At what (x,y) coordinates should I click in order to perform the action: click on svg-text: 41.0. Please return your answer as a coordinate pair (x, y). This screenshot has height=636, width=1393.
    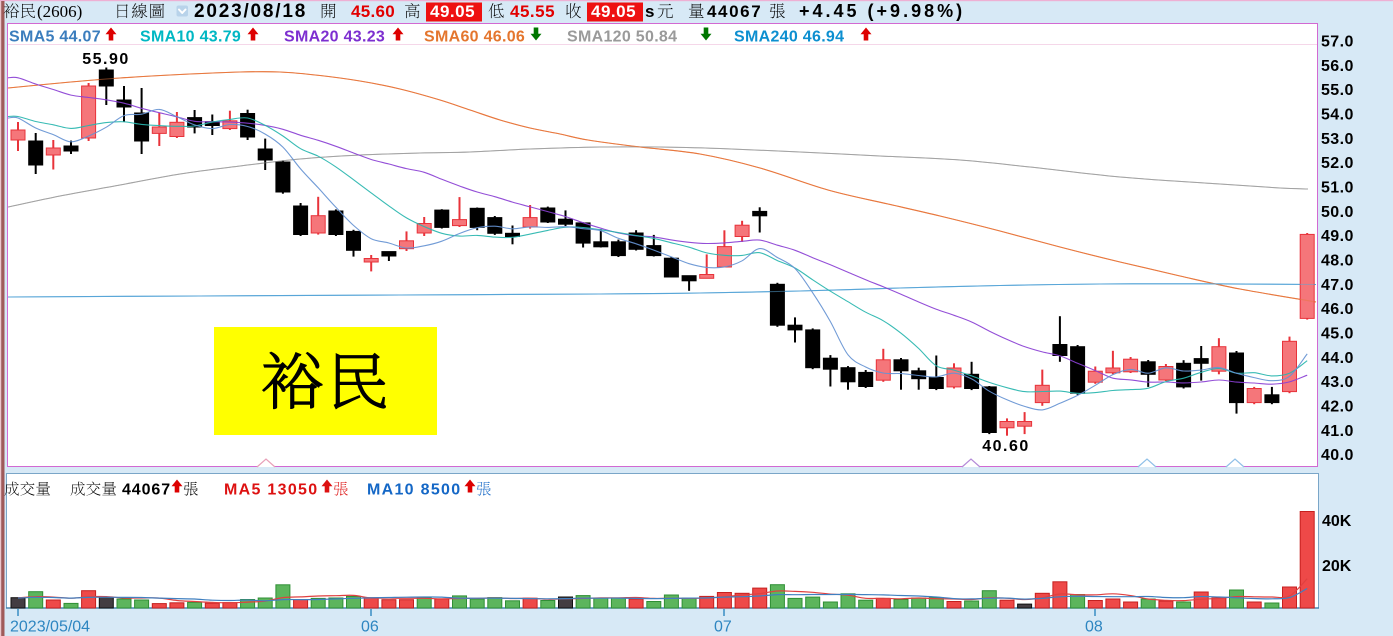
    Looking at the image, I should click on (1337, 431).